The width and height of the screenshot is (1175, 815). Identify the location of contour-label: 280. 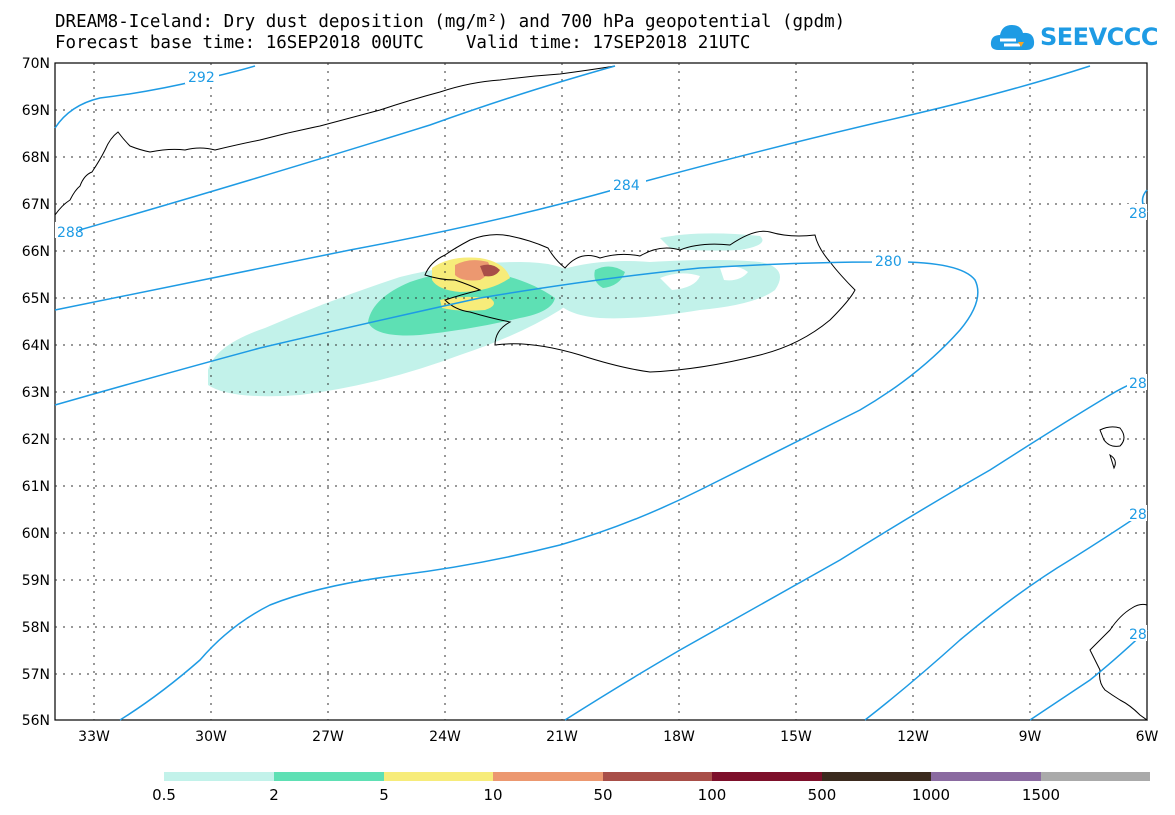
(888, 262).